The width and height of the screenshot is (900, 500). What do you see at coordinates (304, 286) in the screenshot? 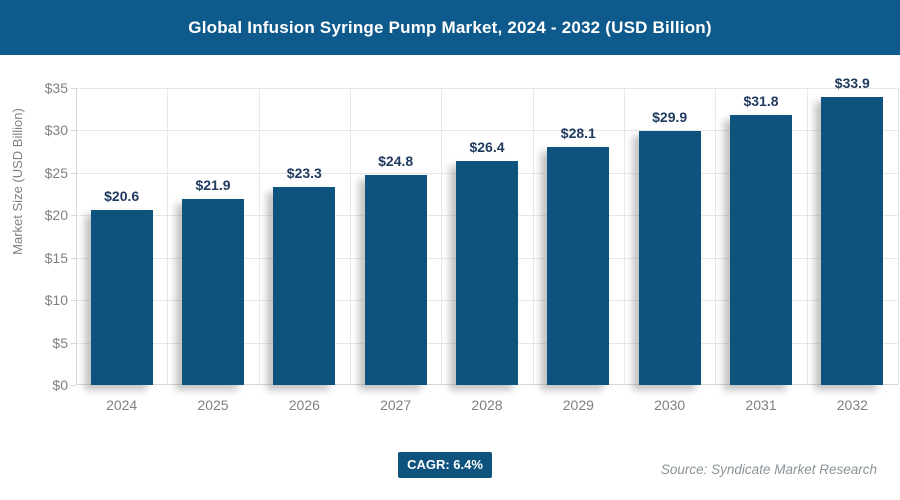
I see `bar-2026` at bounding box center [304, 286].